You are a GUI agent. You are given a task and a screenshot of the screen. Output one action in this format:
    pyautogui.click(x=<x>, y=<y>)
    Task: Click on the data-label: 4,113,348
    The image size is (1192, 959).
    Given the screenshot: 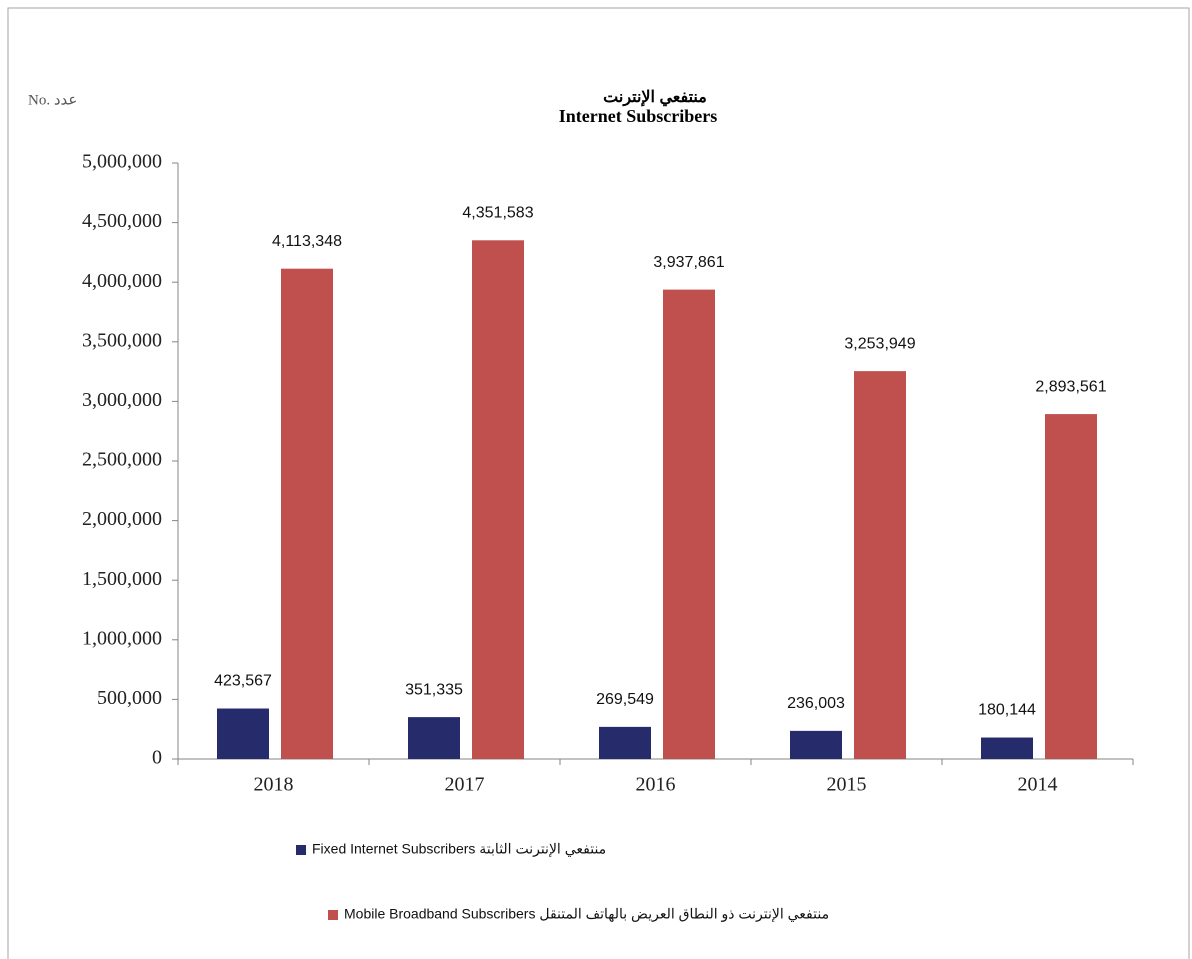 What is the action you would take?
    pyautogui.click(x=307, y=241)
    